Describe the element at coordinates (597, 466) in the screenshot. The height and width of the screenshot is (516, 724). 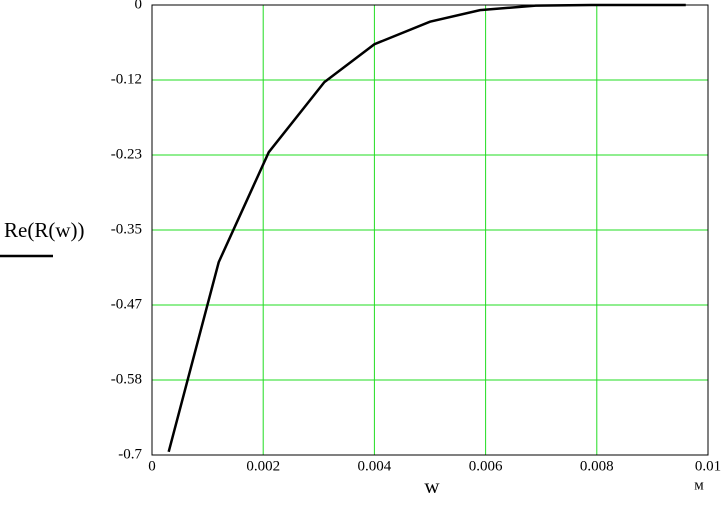
I see `x-tick-label: 0.008` at that location.